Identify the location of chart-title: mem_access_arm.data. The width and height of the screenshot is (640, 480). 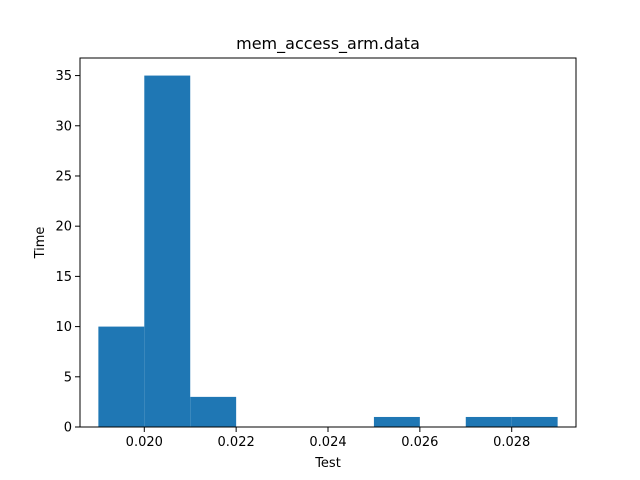
(328, 44).